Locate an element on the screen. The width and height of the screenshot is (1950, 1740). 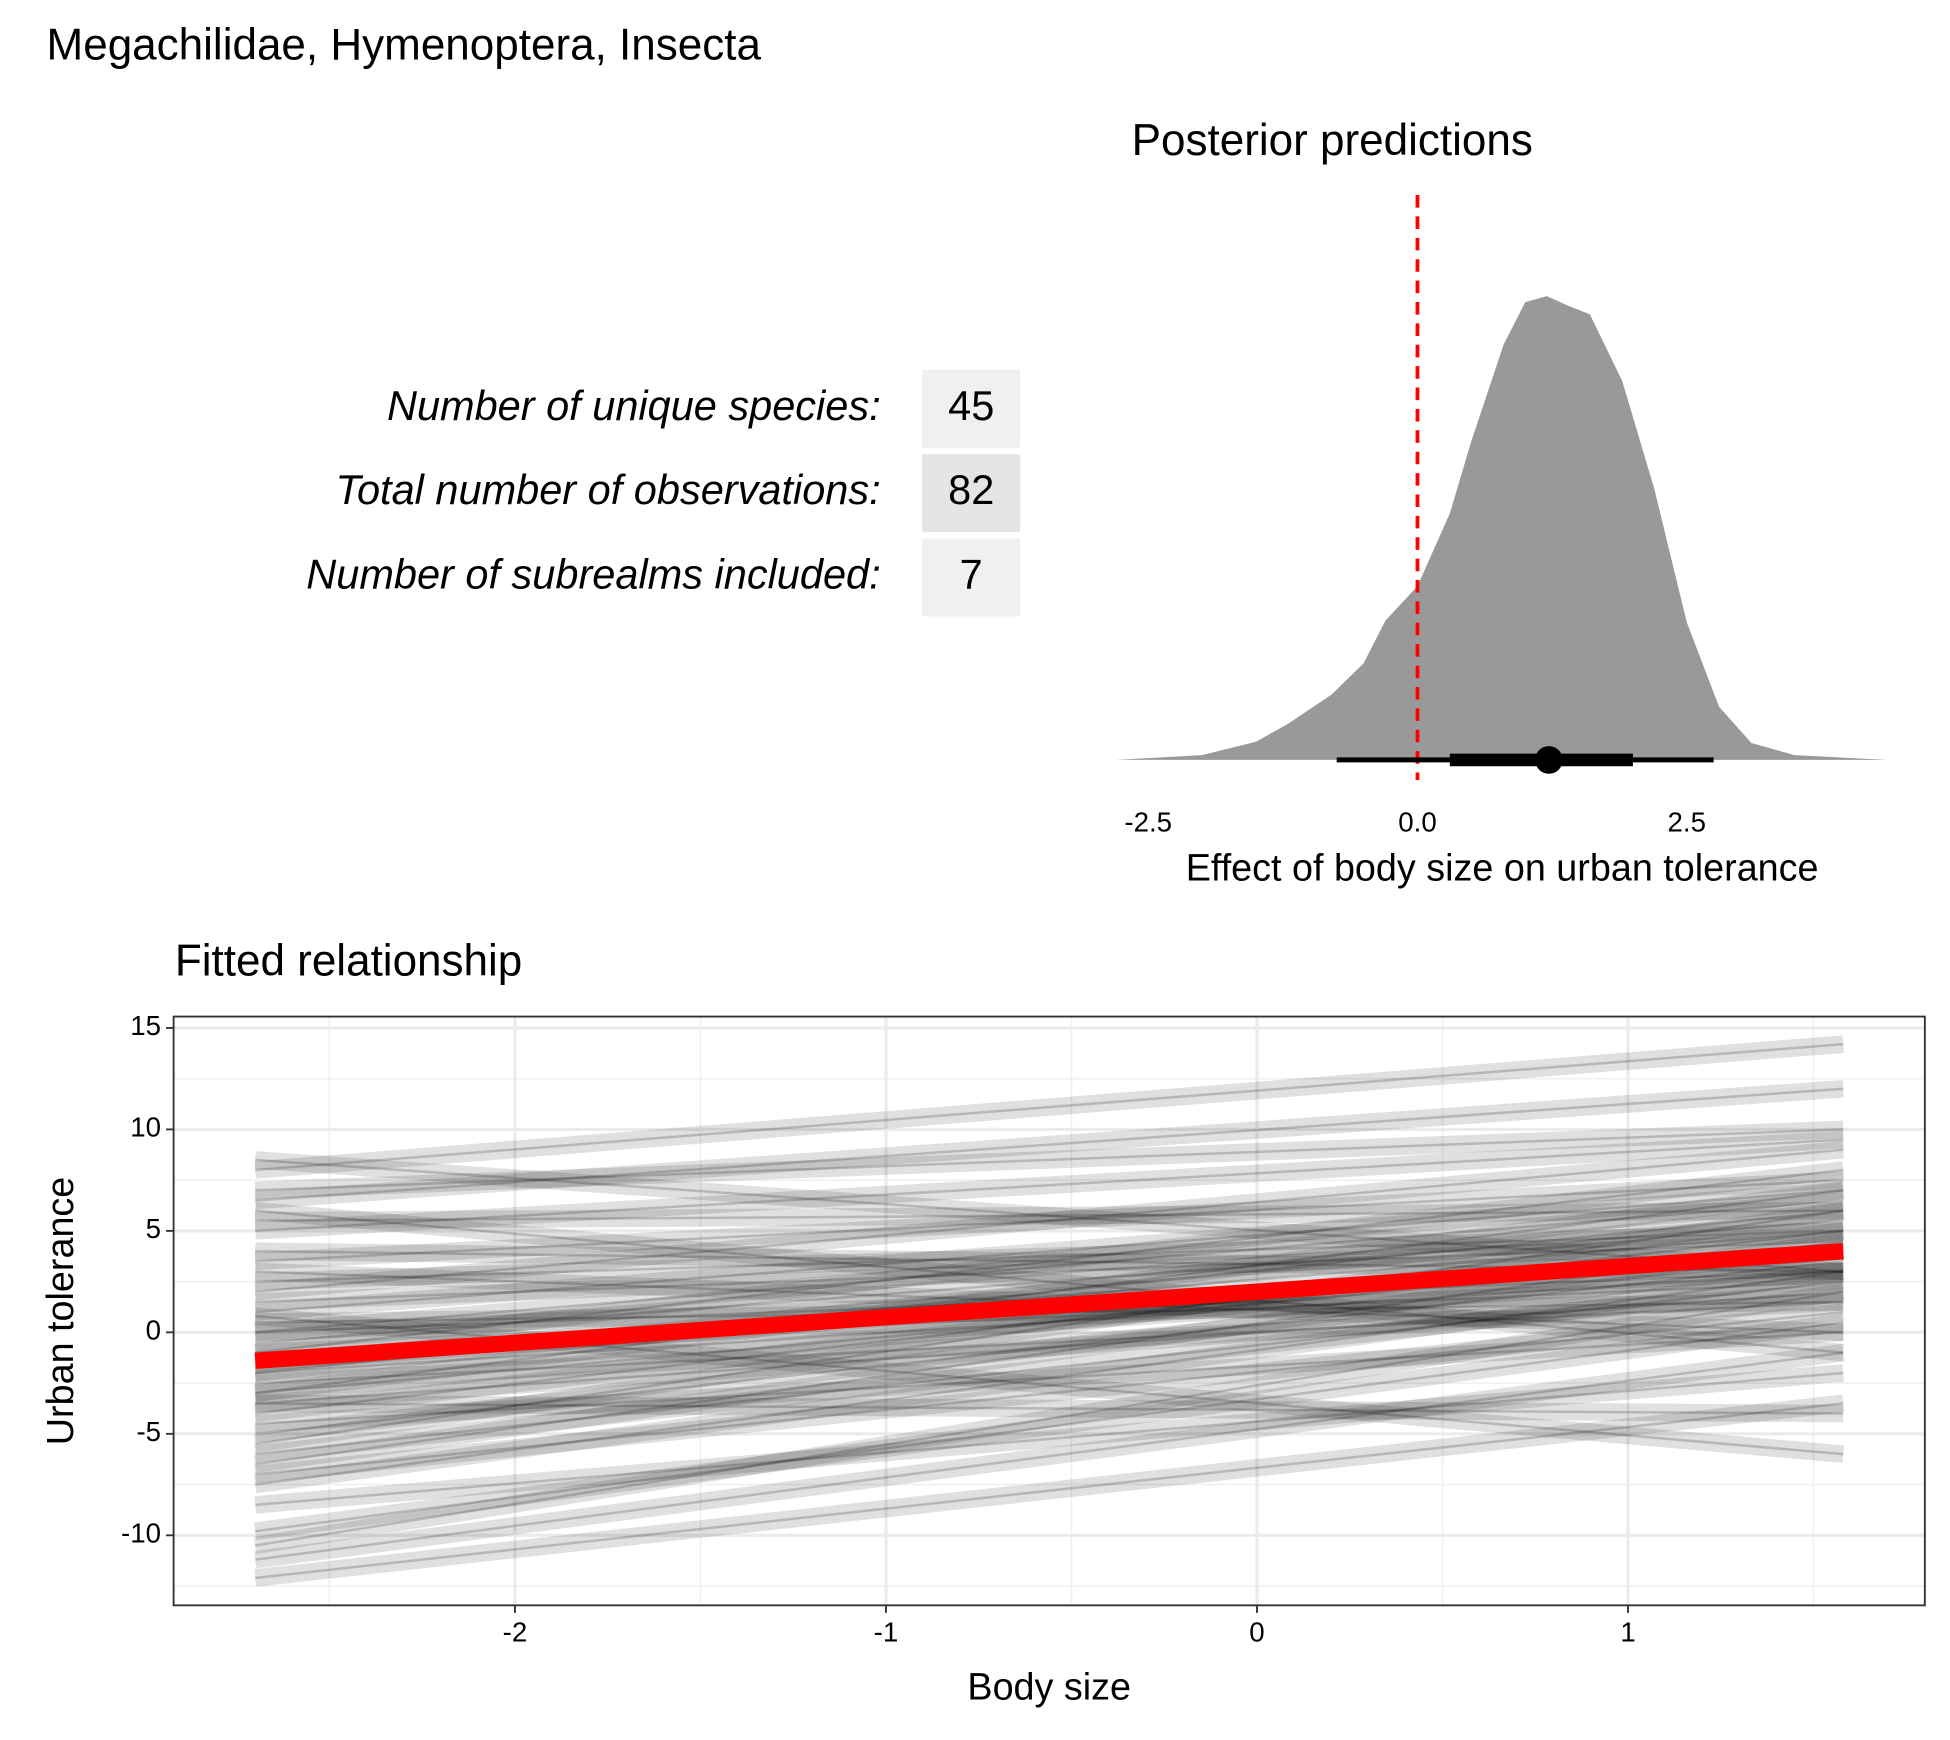
stat-label: Number of subrealms included: is located at coordinates (593, 573).